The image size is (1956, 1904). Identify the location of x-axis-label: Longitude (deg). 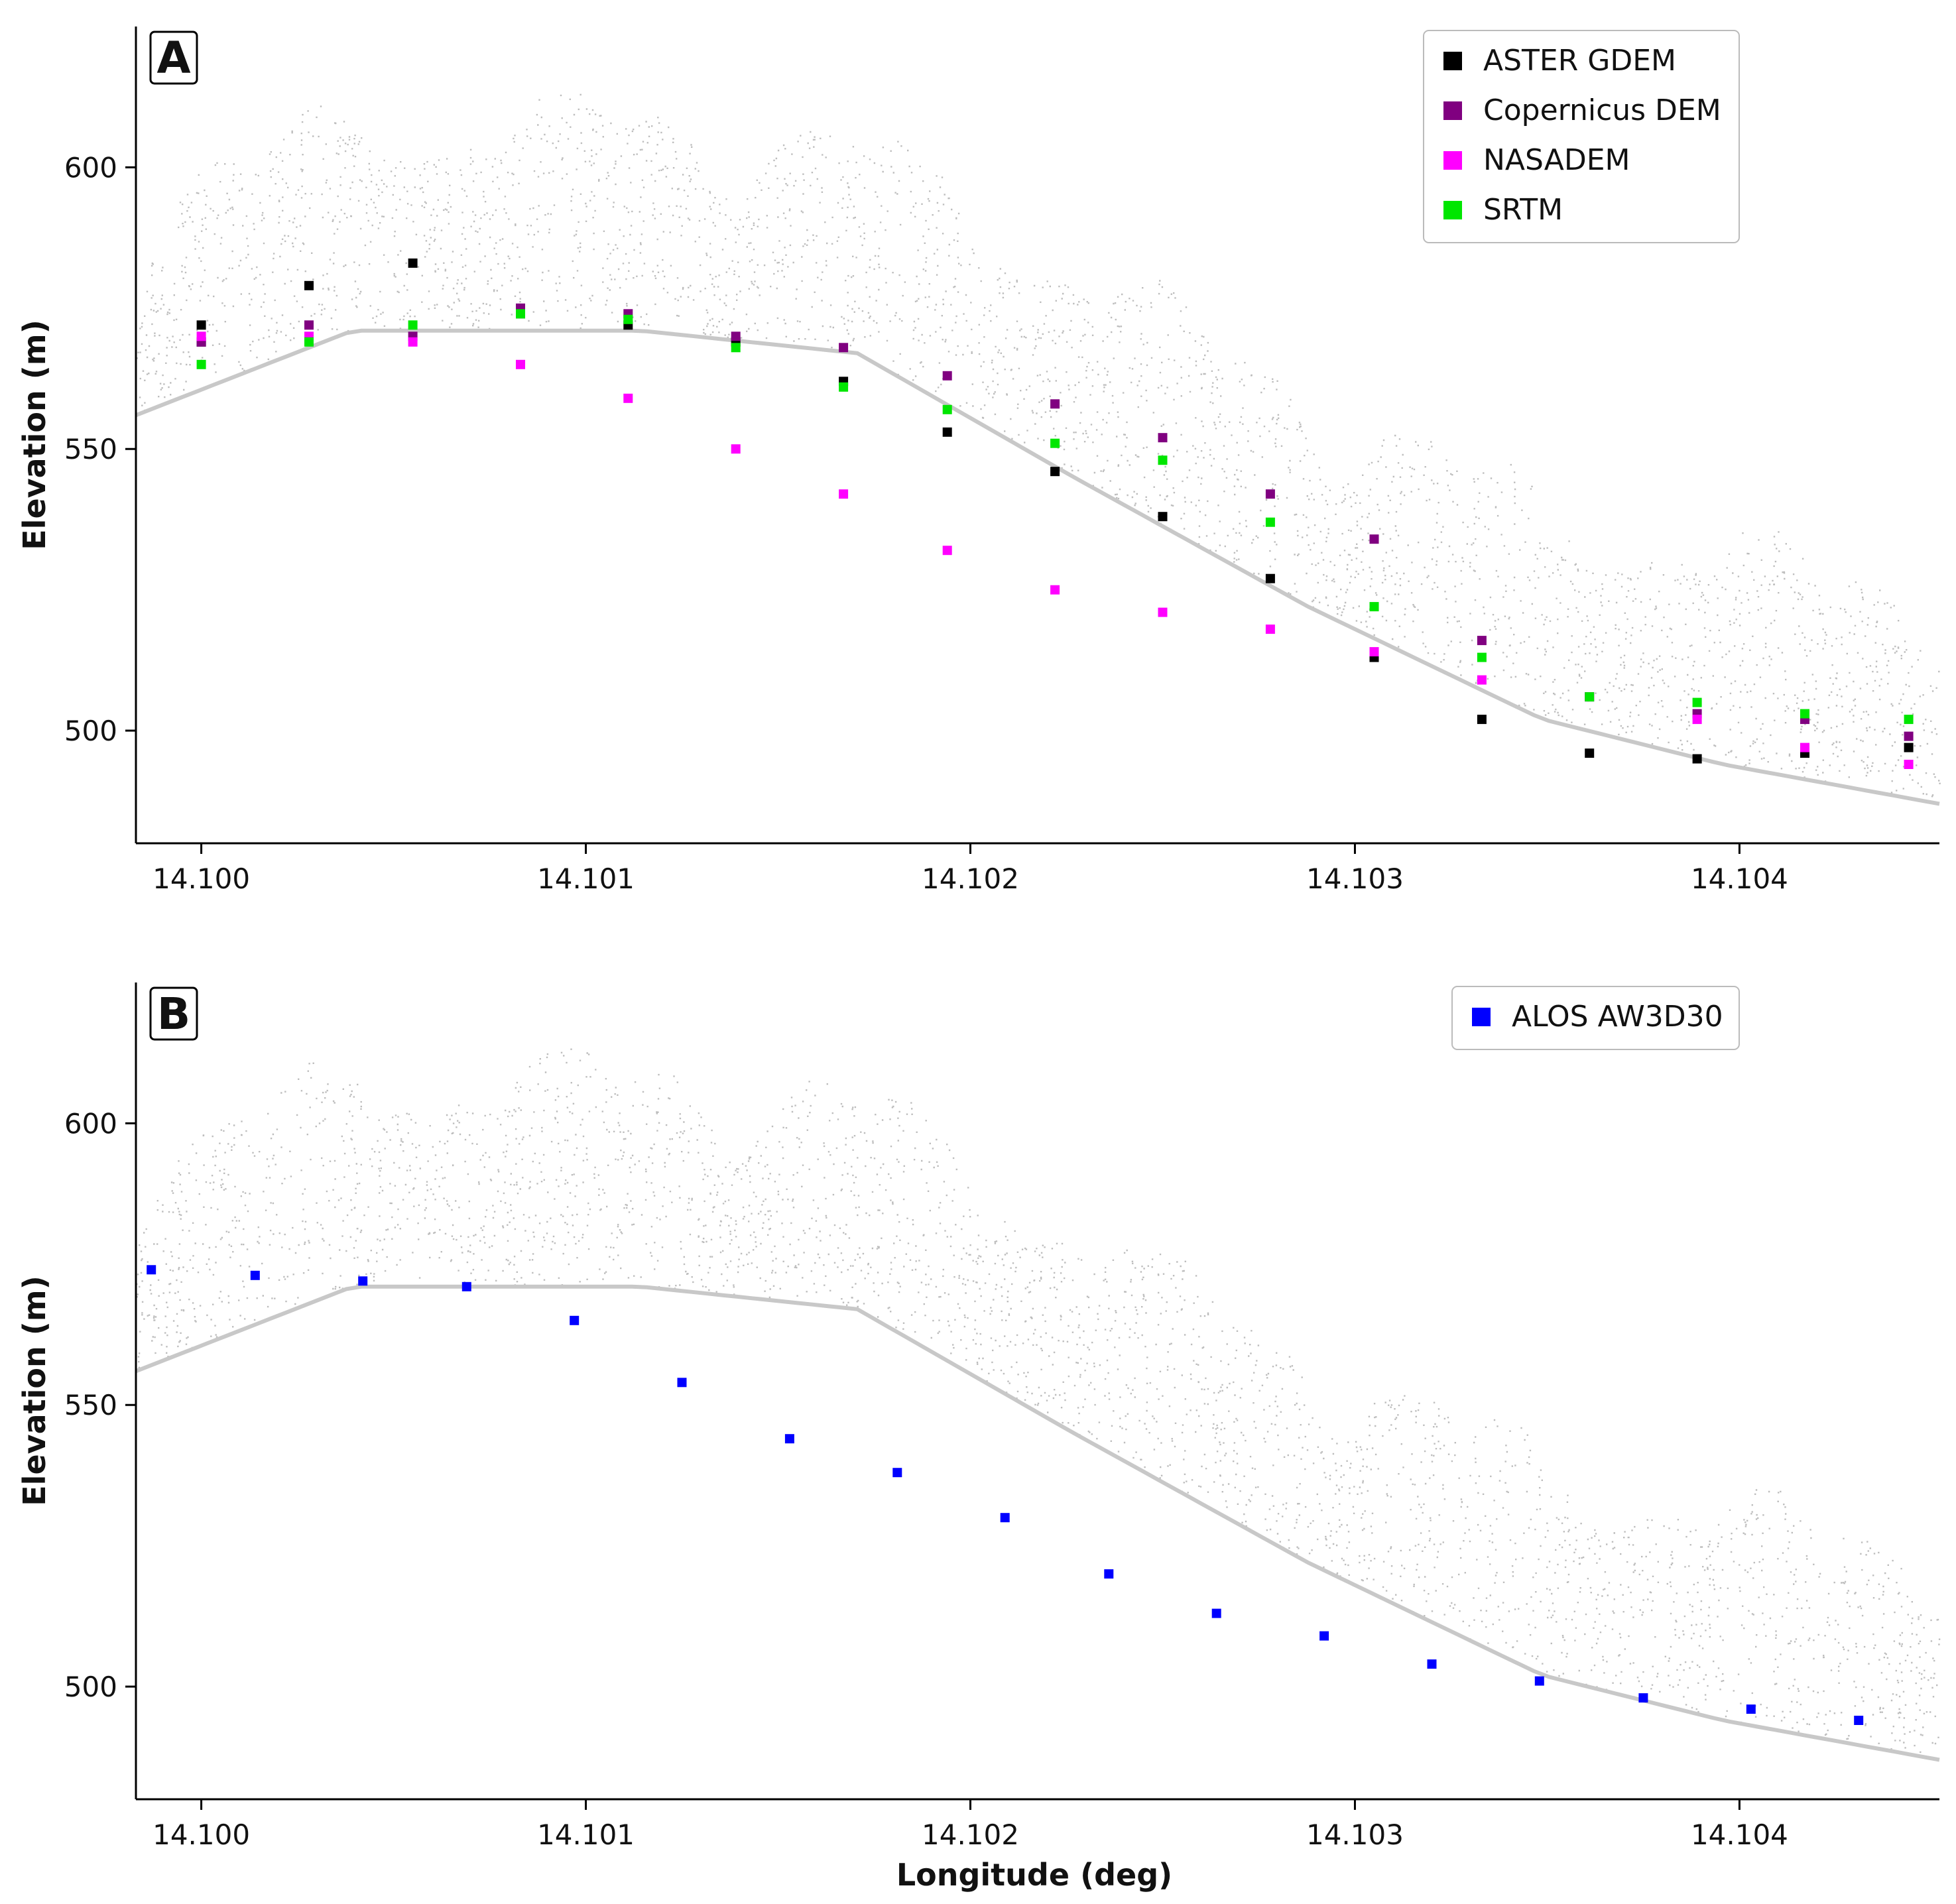
(1034, 1875).